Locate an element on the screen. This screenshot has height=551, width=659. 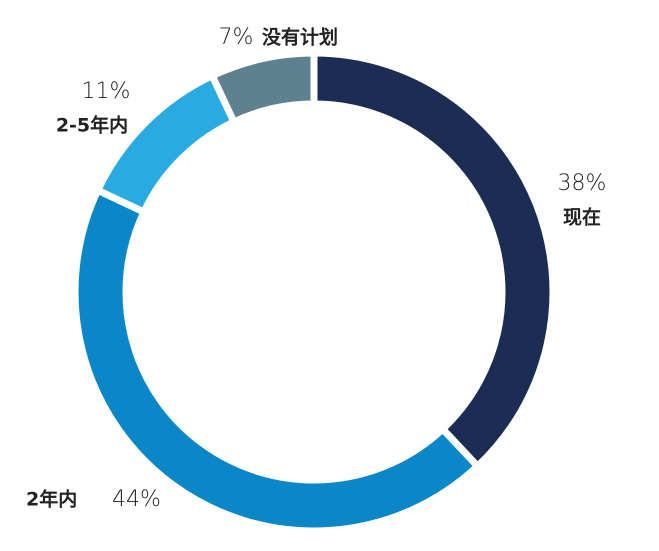
value-label: 11% is located at coordinates (106, 91).